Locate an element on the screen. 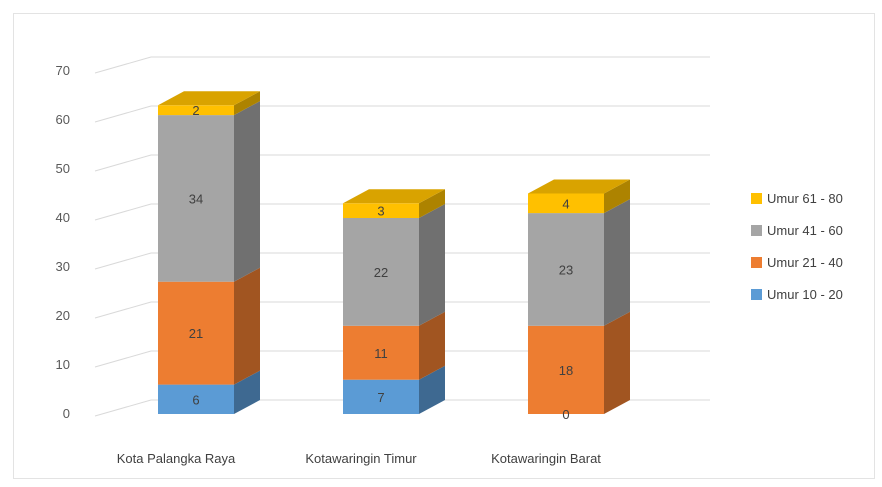 The image size is (882, 487). data-label: 18 is located at coordinates (566, 370).